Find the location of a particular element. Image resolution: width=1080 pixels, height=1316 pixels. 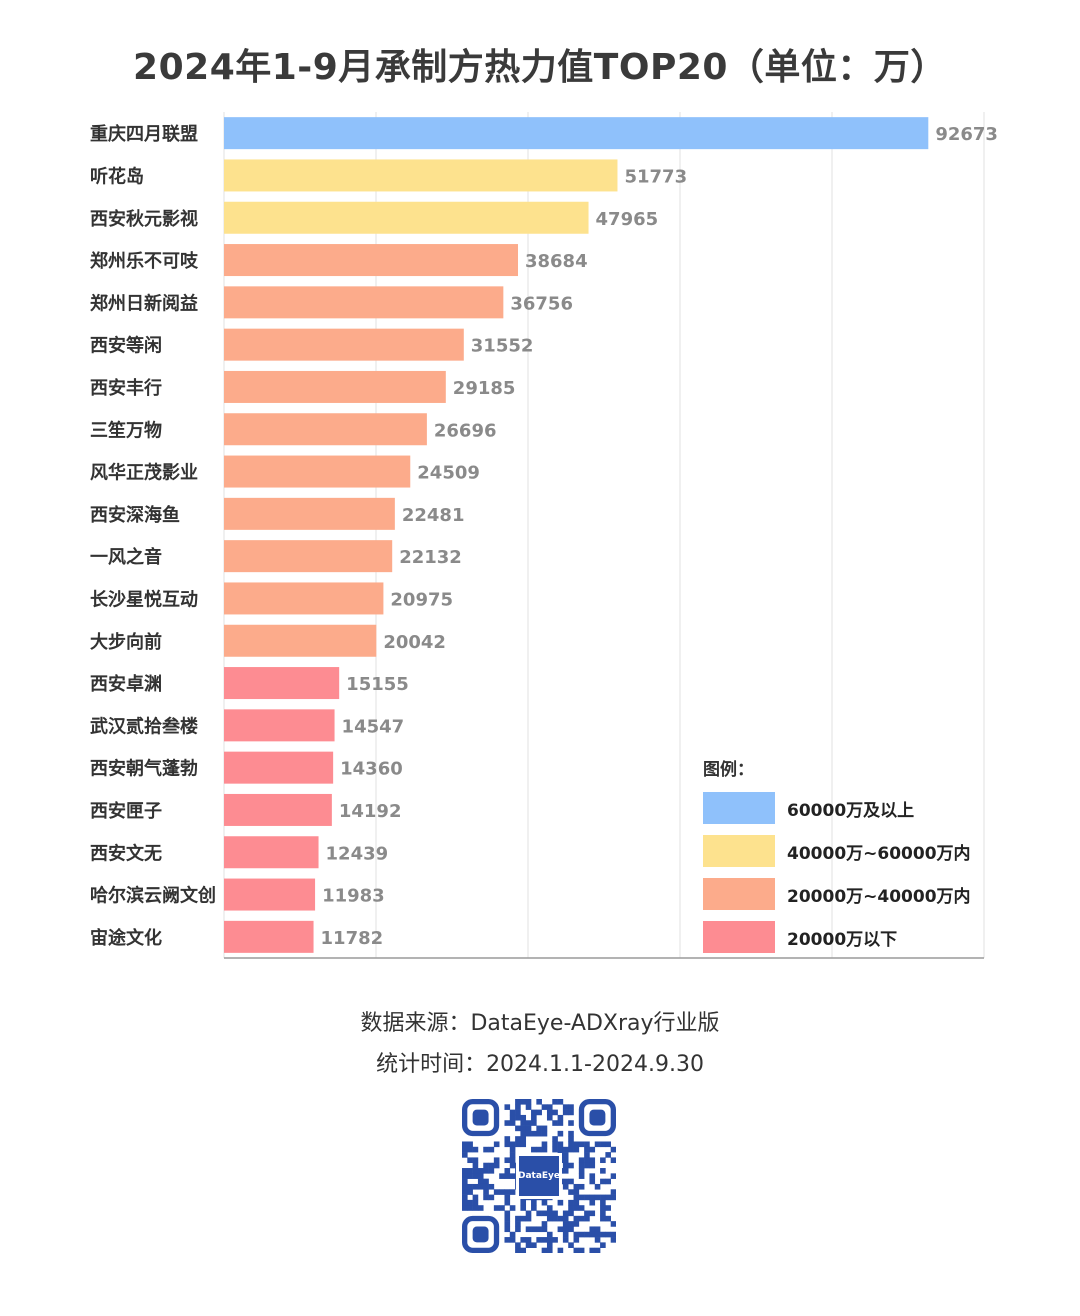

legend-item-tier1: 60000万及以上 is located at coordinates (853, 808).